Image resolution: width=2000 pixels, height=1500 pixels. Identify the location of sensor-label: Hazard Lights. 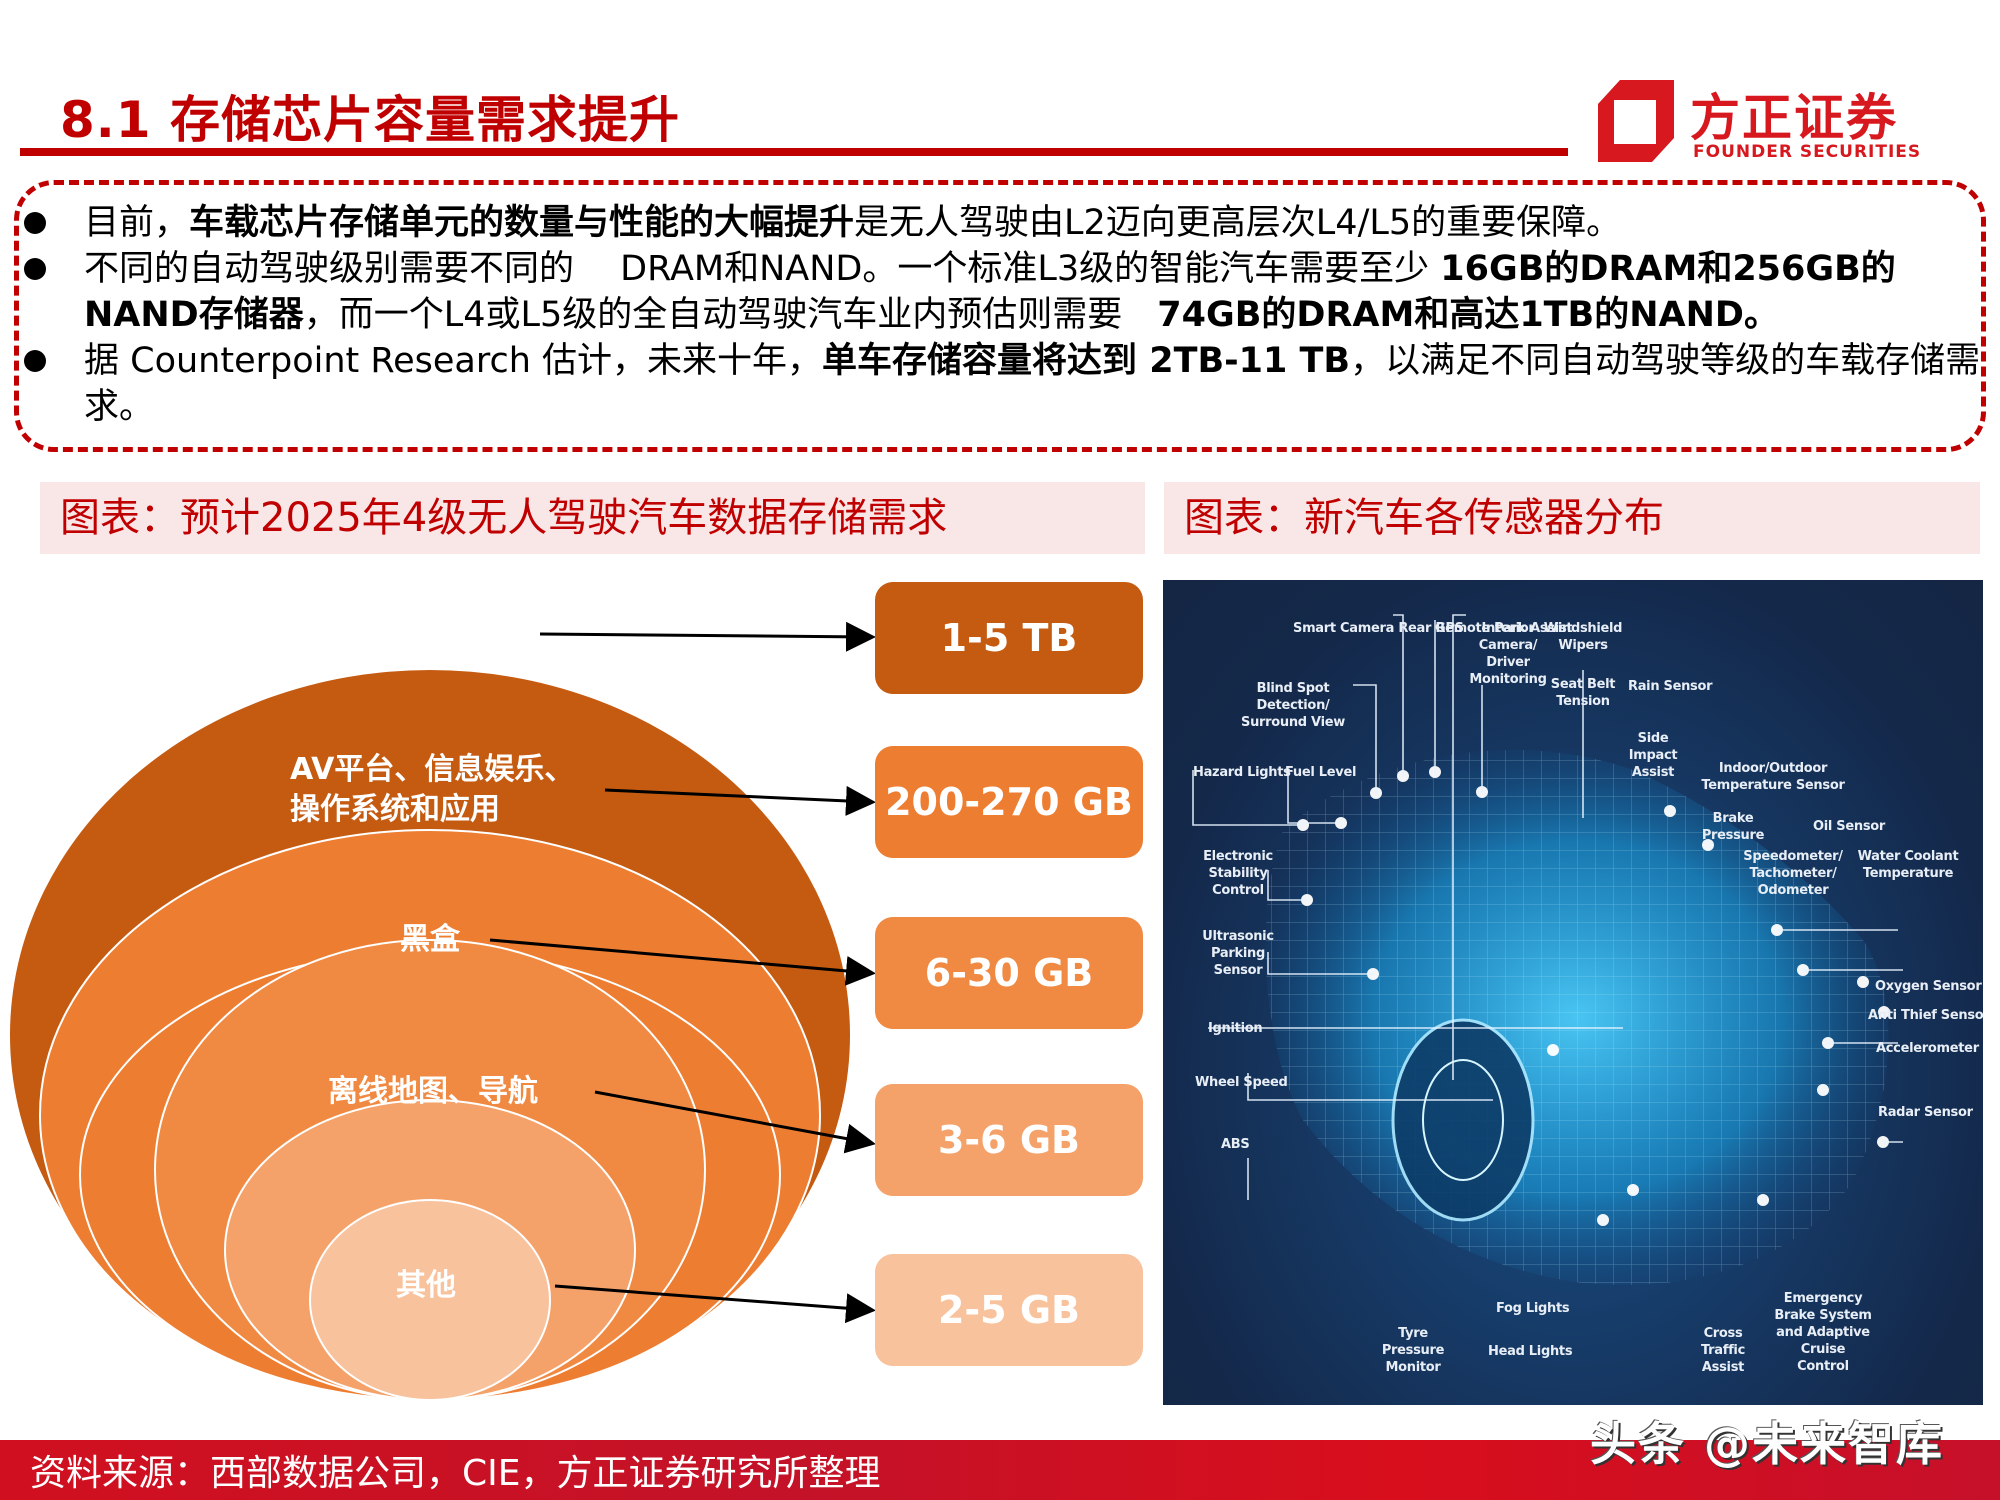
(1242, 772).